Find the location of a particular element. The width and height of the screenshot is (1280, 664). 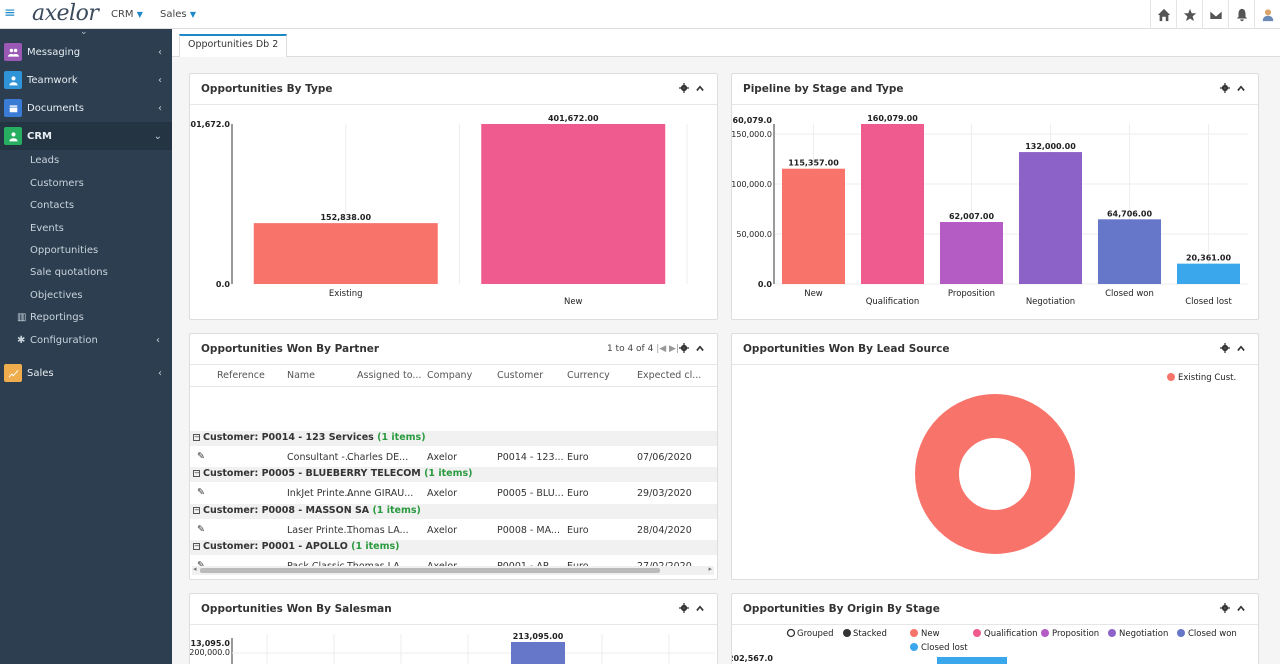

col-customer: Customer is located at coordinates (520, 375).